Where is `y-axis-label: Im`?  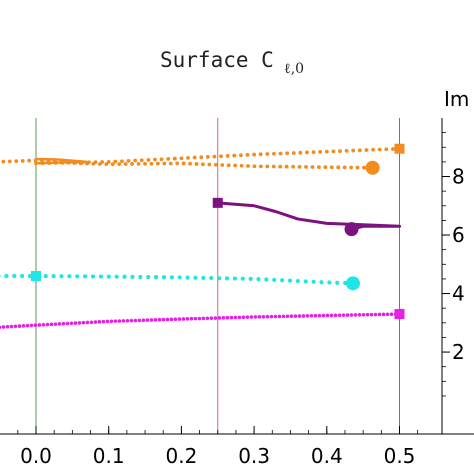
y-axis-label: Im is located at coordinates (456, 99).